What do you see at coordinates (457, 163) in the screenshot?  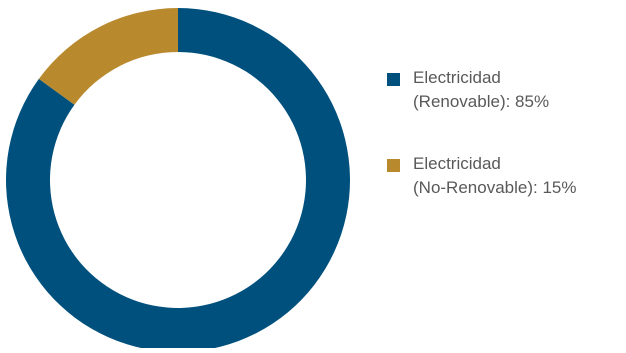 I see `legend-label-non-renewable-line1: Electricidad` at bounding box center [457, 163].